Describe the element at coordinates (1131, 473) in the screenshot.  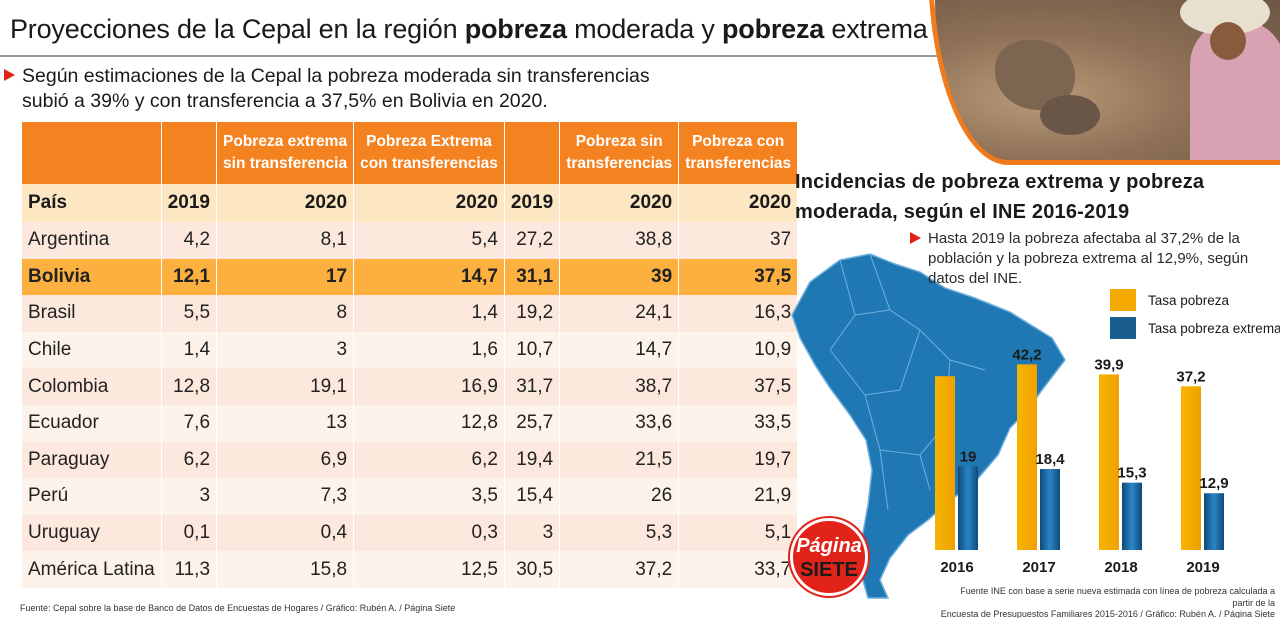
I see `data-label: 15,3` at that location.